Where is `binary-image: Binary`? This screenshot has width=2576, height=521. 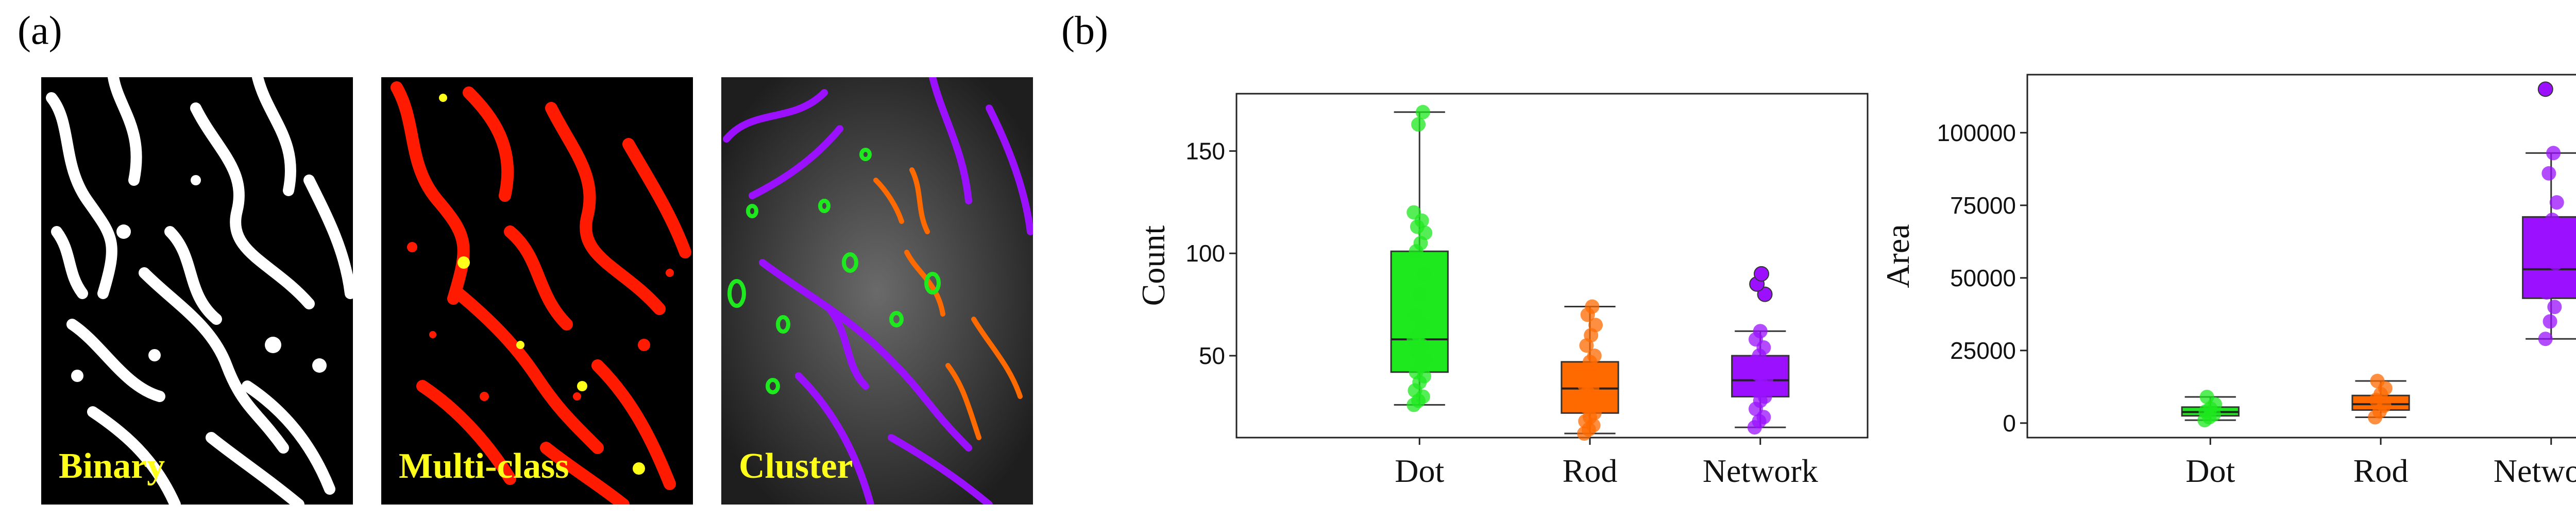 binary-image: Binary is located at coordinates (197, 291).